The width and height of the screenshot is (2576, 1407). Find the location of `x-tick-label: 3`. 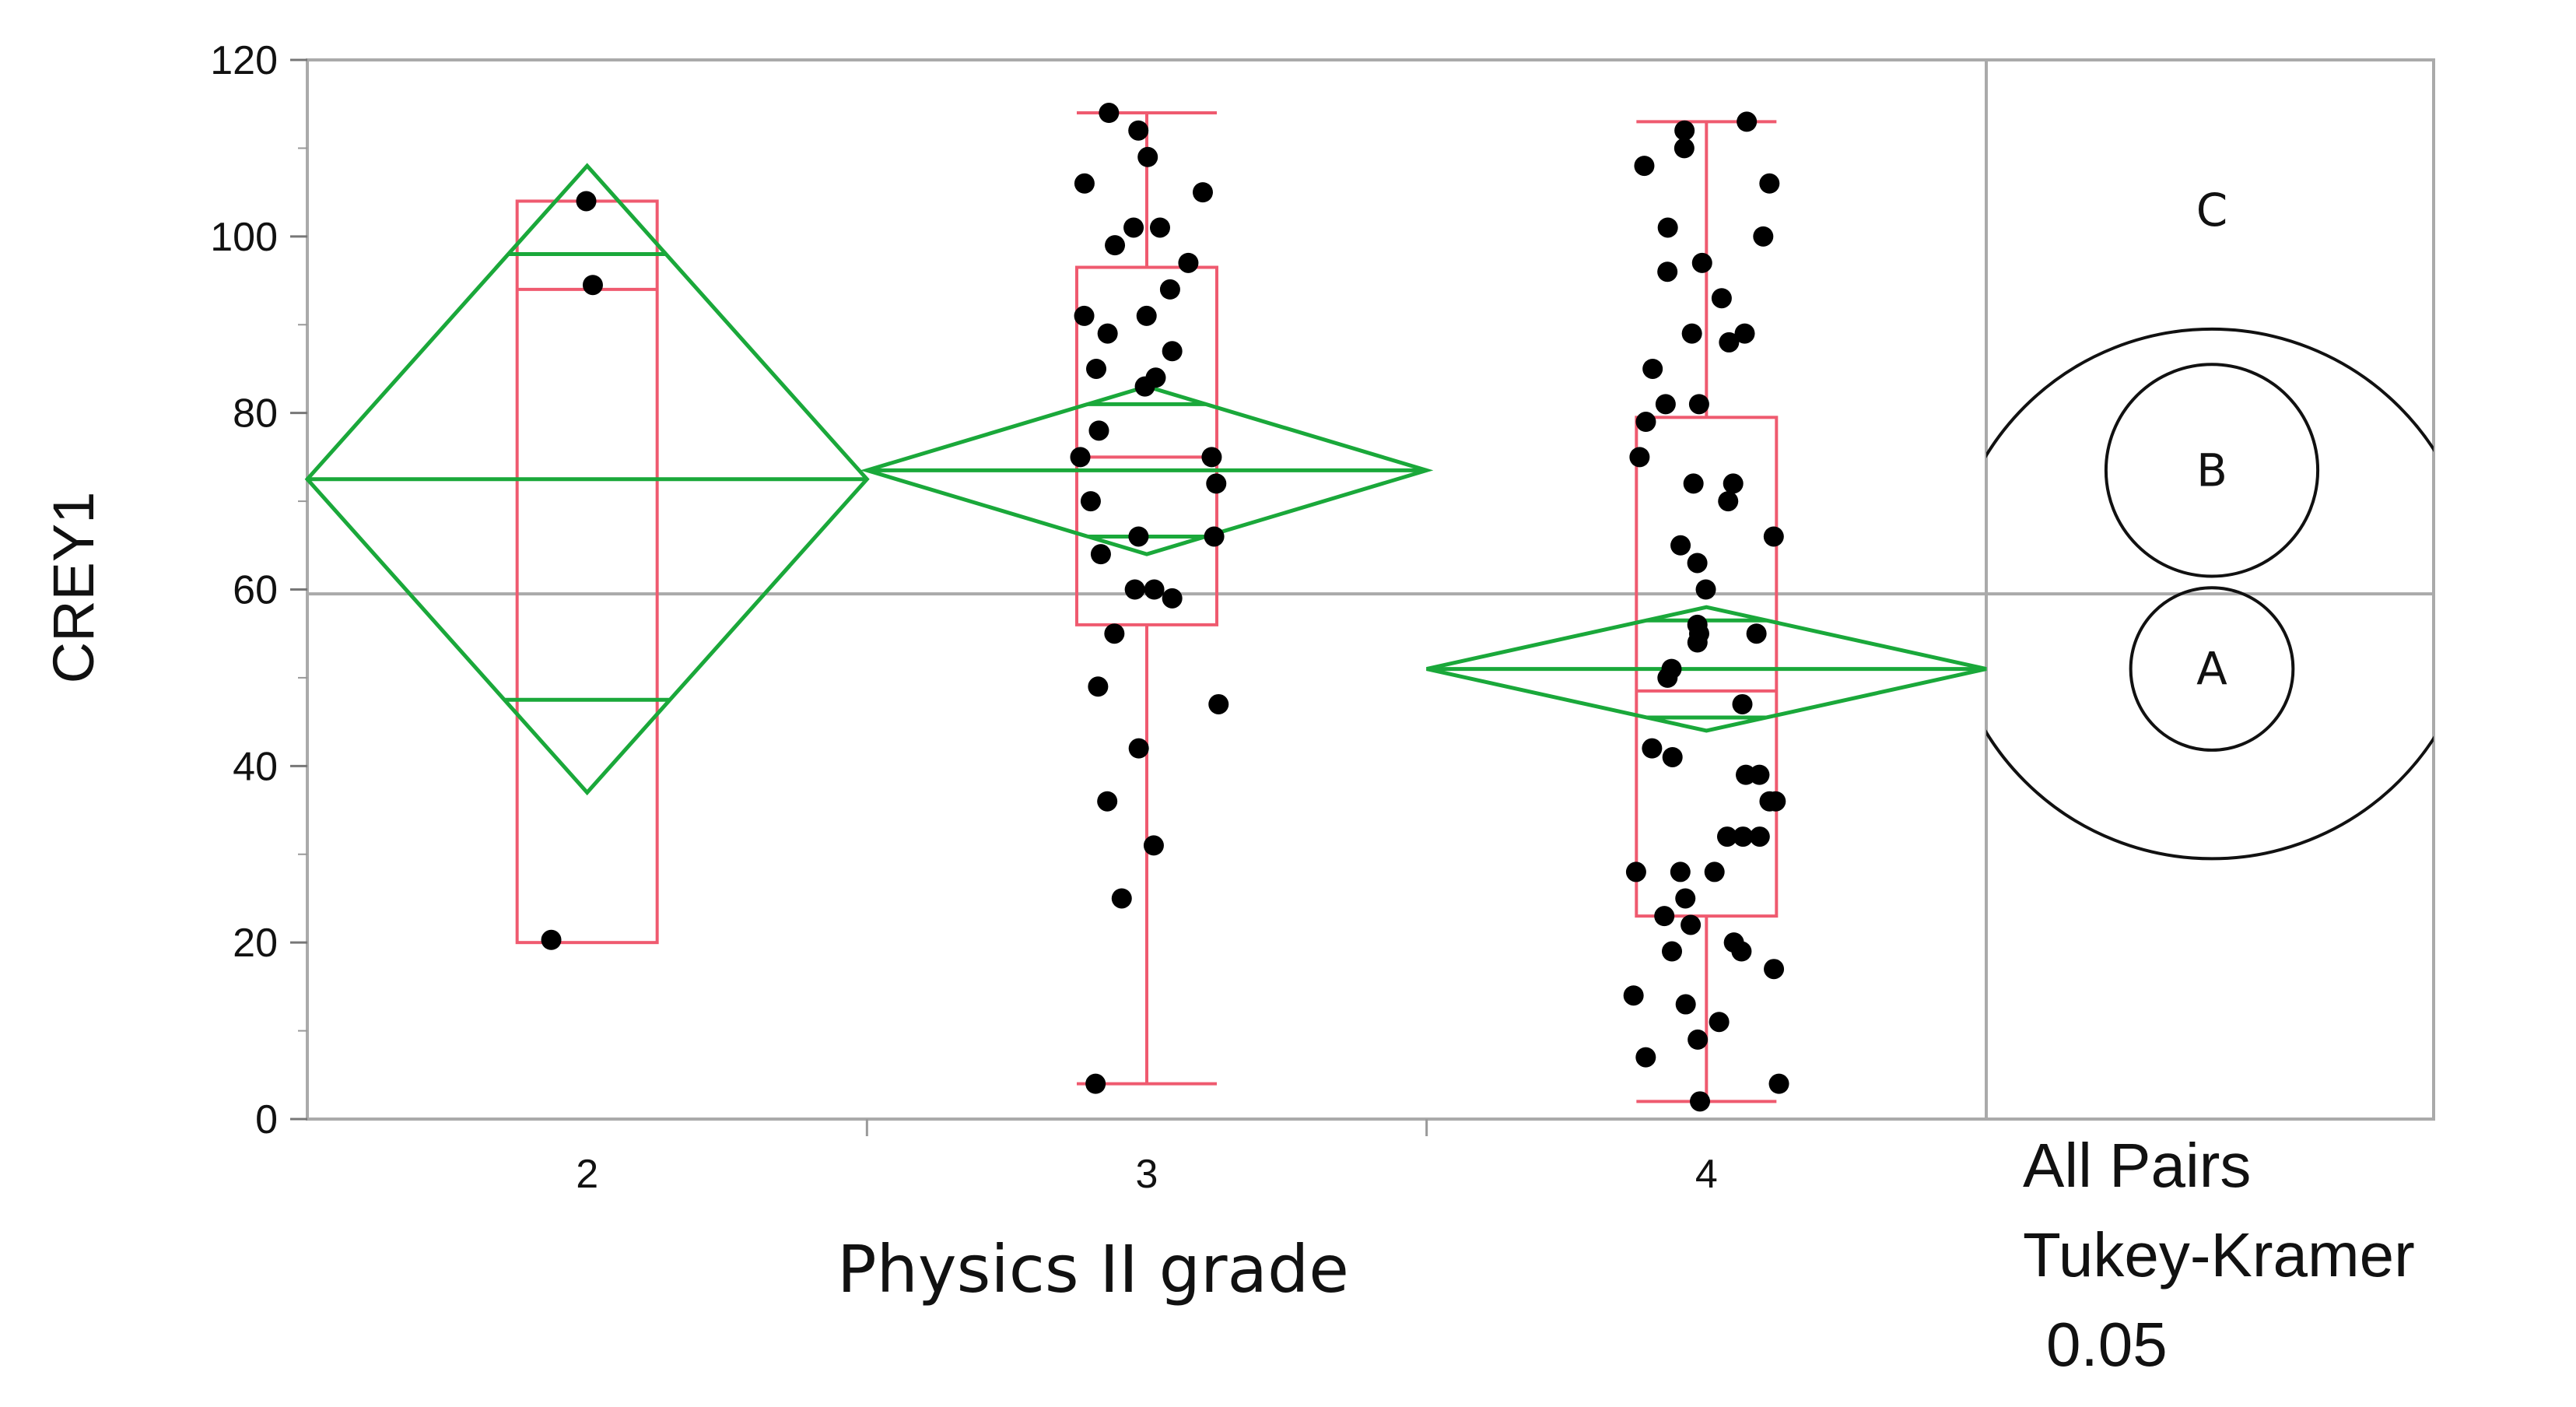

x-tick-label: 3 is located at coordinates (1147, 1174).